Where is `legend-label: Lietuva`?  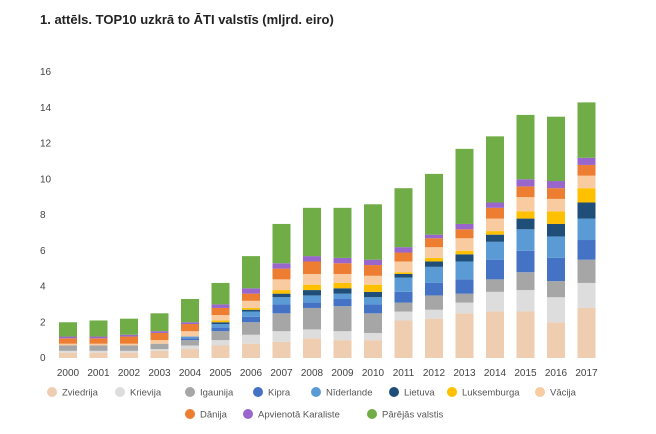
legend-label: Lietuva is located at coordinates (419, 393).